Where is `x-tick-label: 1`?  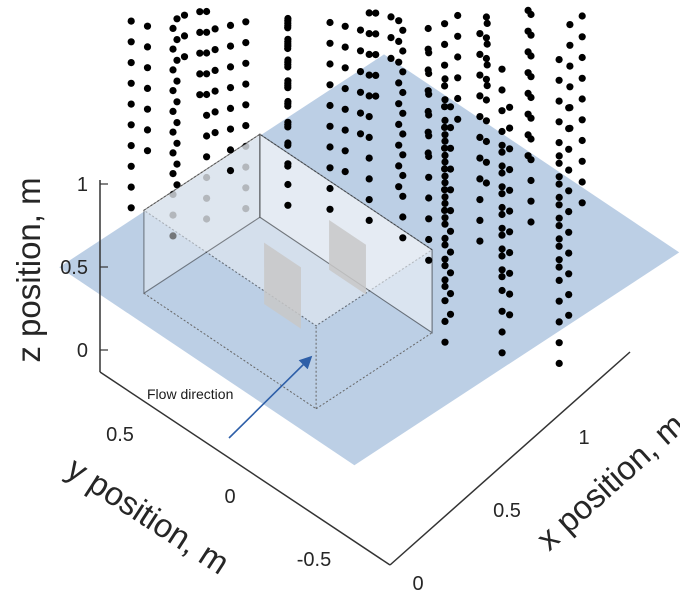
x-tick-label: 1 is located at coordinates (583, 438).